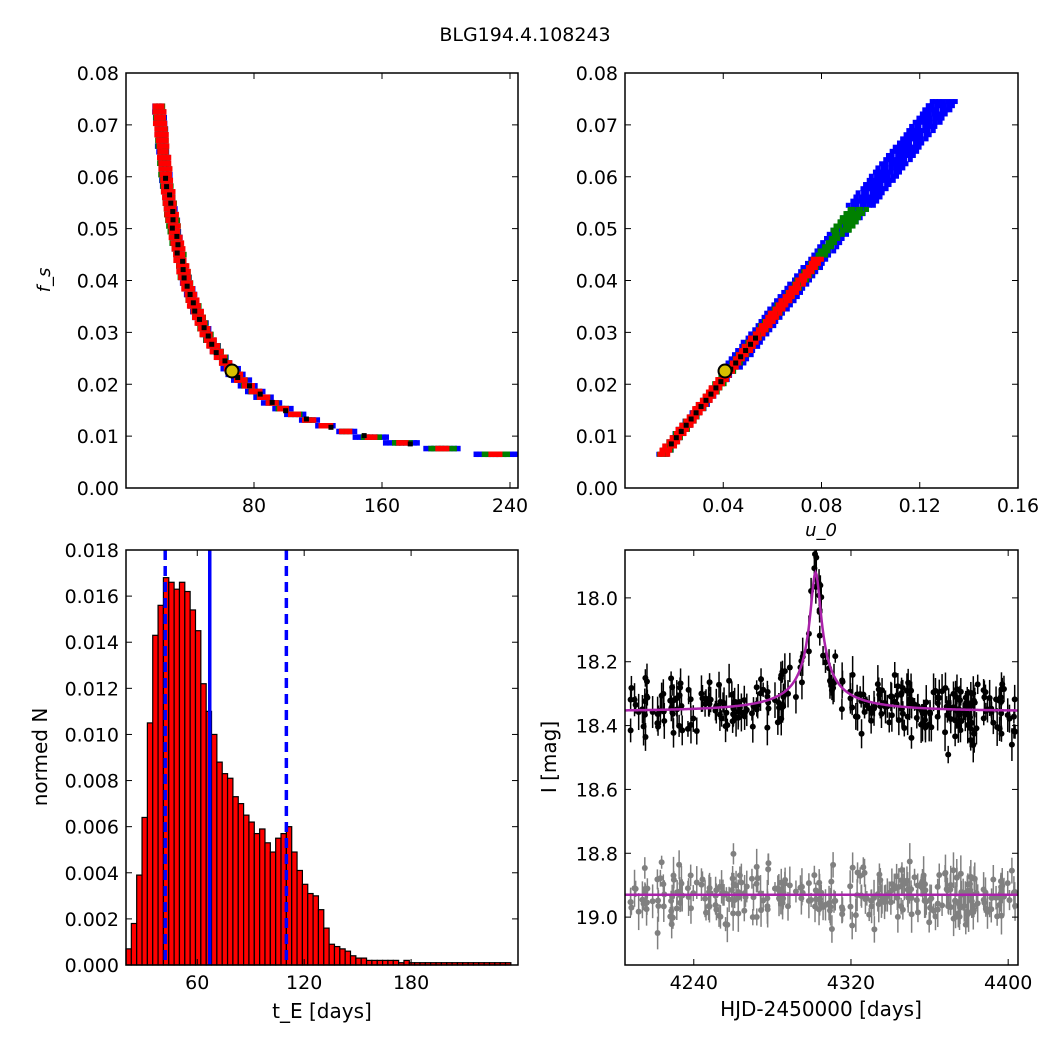  Describe the element at coordinates (98, 489) in the screenshot. I see `tE-fs-ytick-label: 0.00` at that location.